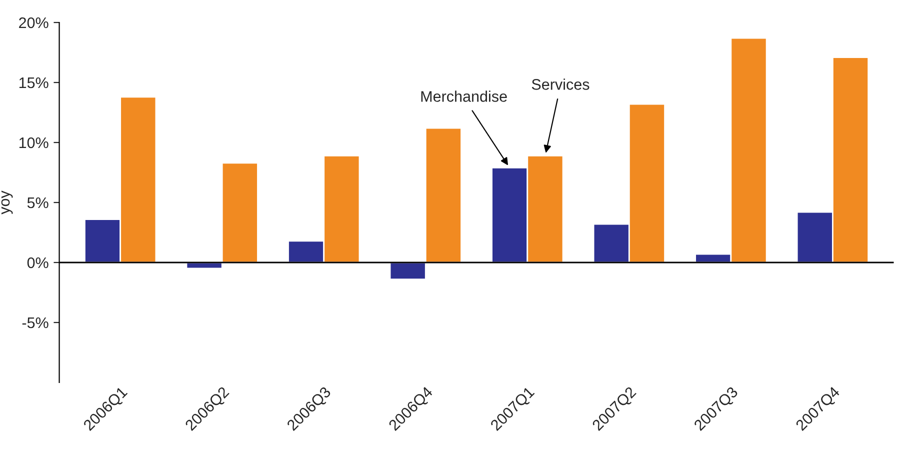 This screenshot has width=912, height=450. Describe the element at coordinates (33, 22) in the screenshot. I see `y-tick-label: 20%` at that location.